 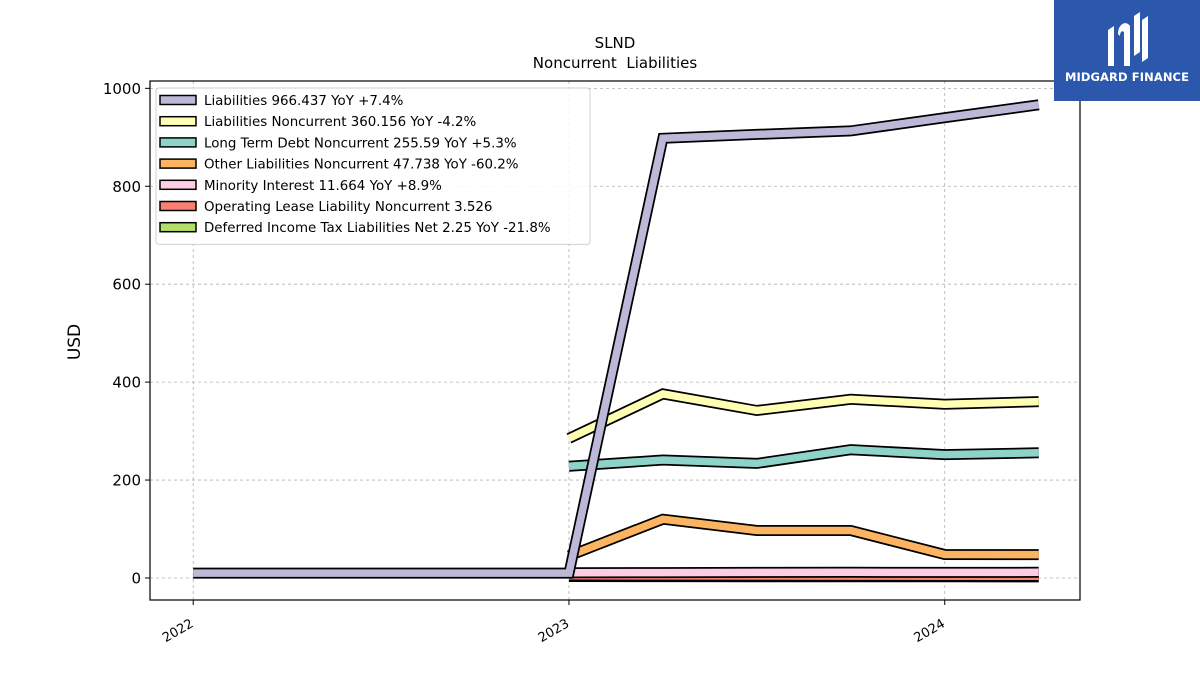 I want to click on x-tick-label: 2022, so click(x=178, y=631).